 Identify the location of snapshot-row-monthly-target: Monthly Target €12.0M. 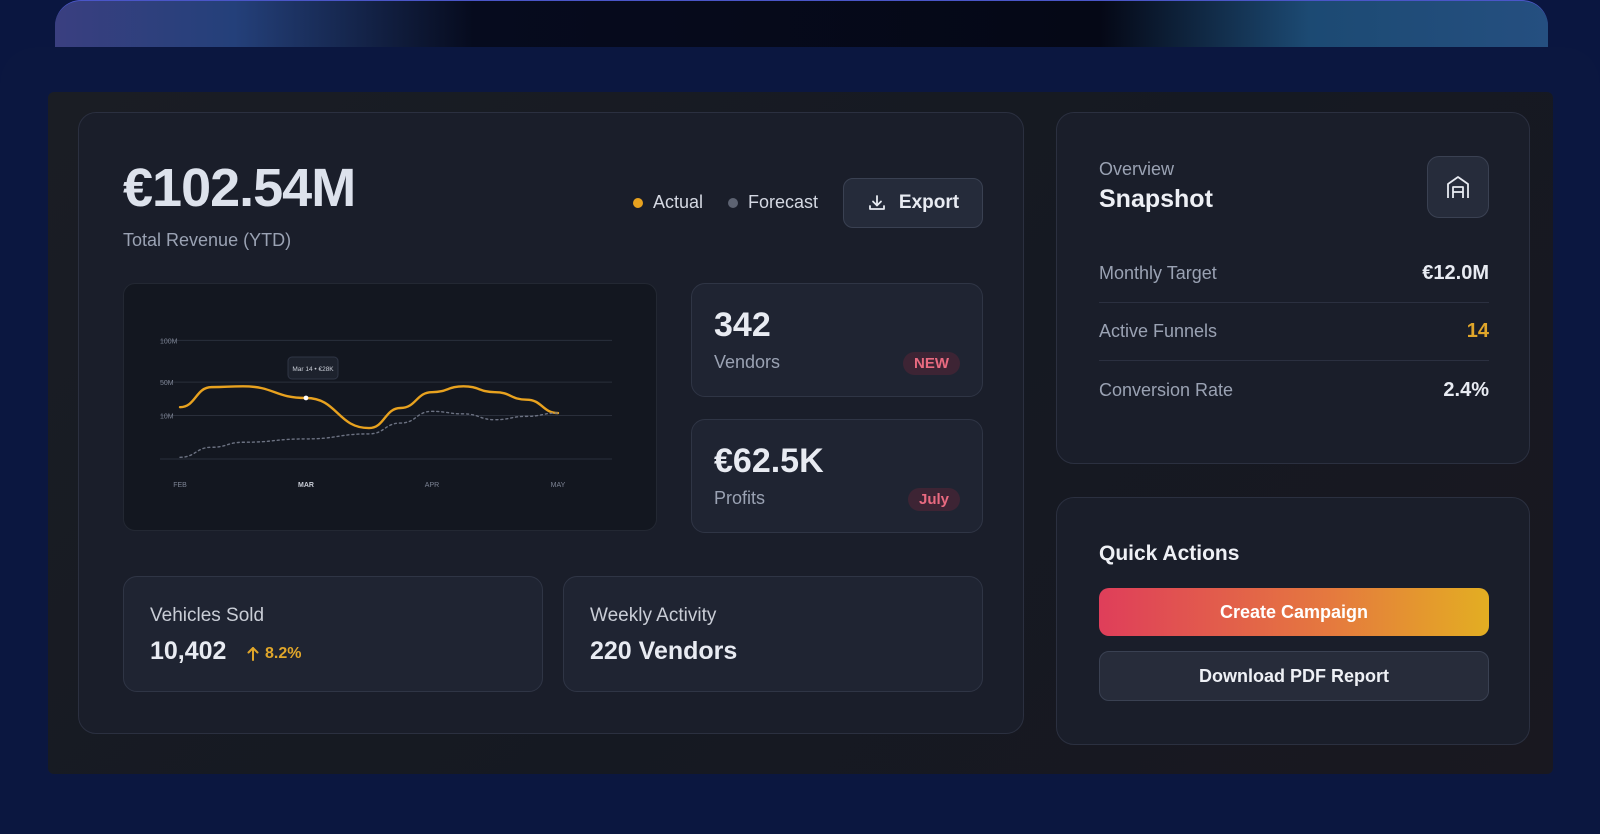
(1294, 274).